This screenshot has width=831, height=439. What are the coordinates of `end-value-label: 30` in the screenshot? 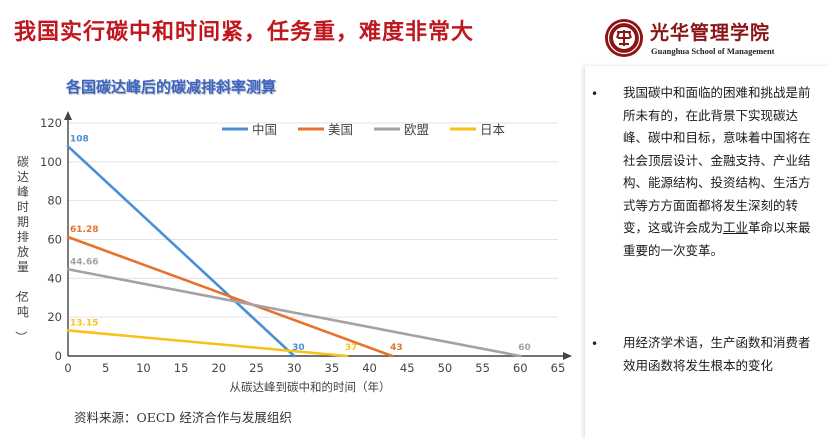 It's located at (298, 348).